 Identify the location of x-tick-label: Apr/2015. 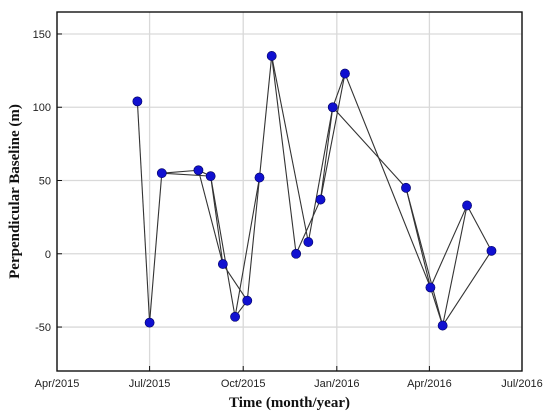
(57, 384).